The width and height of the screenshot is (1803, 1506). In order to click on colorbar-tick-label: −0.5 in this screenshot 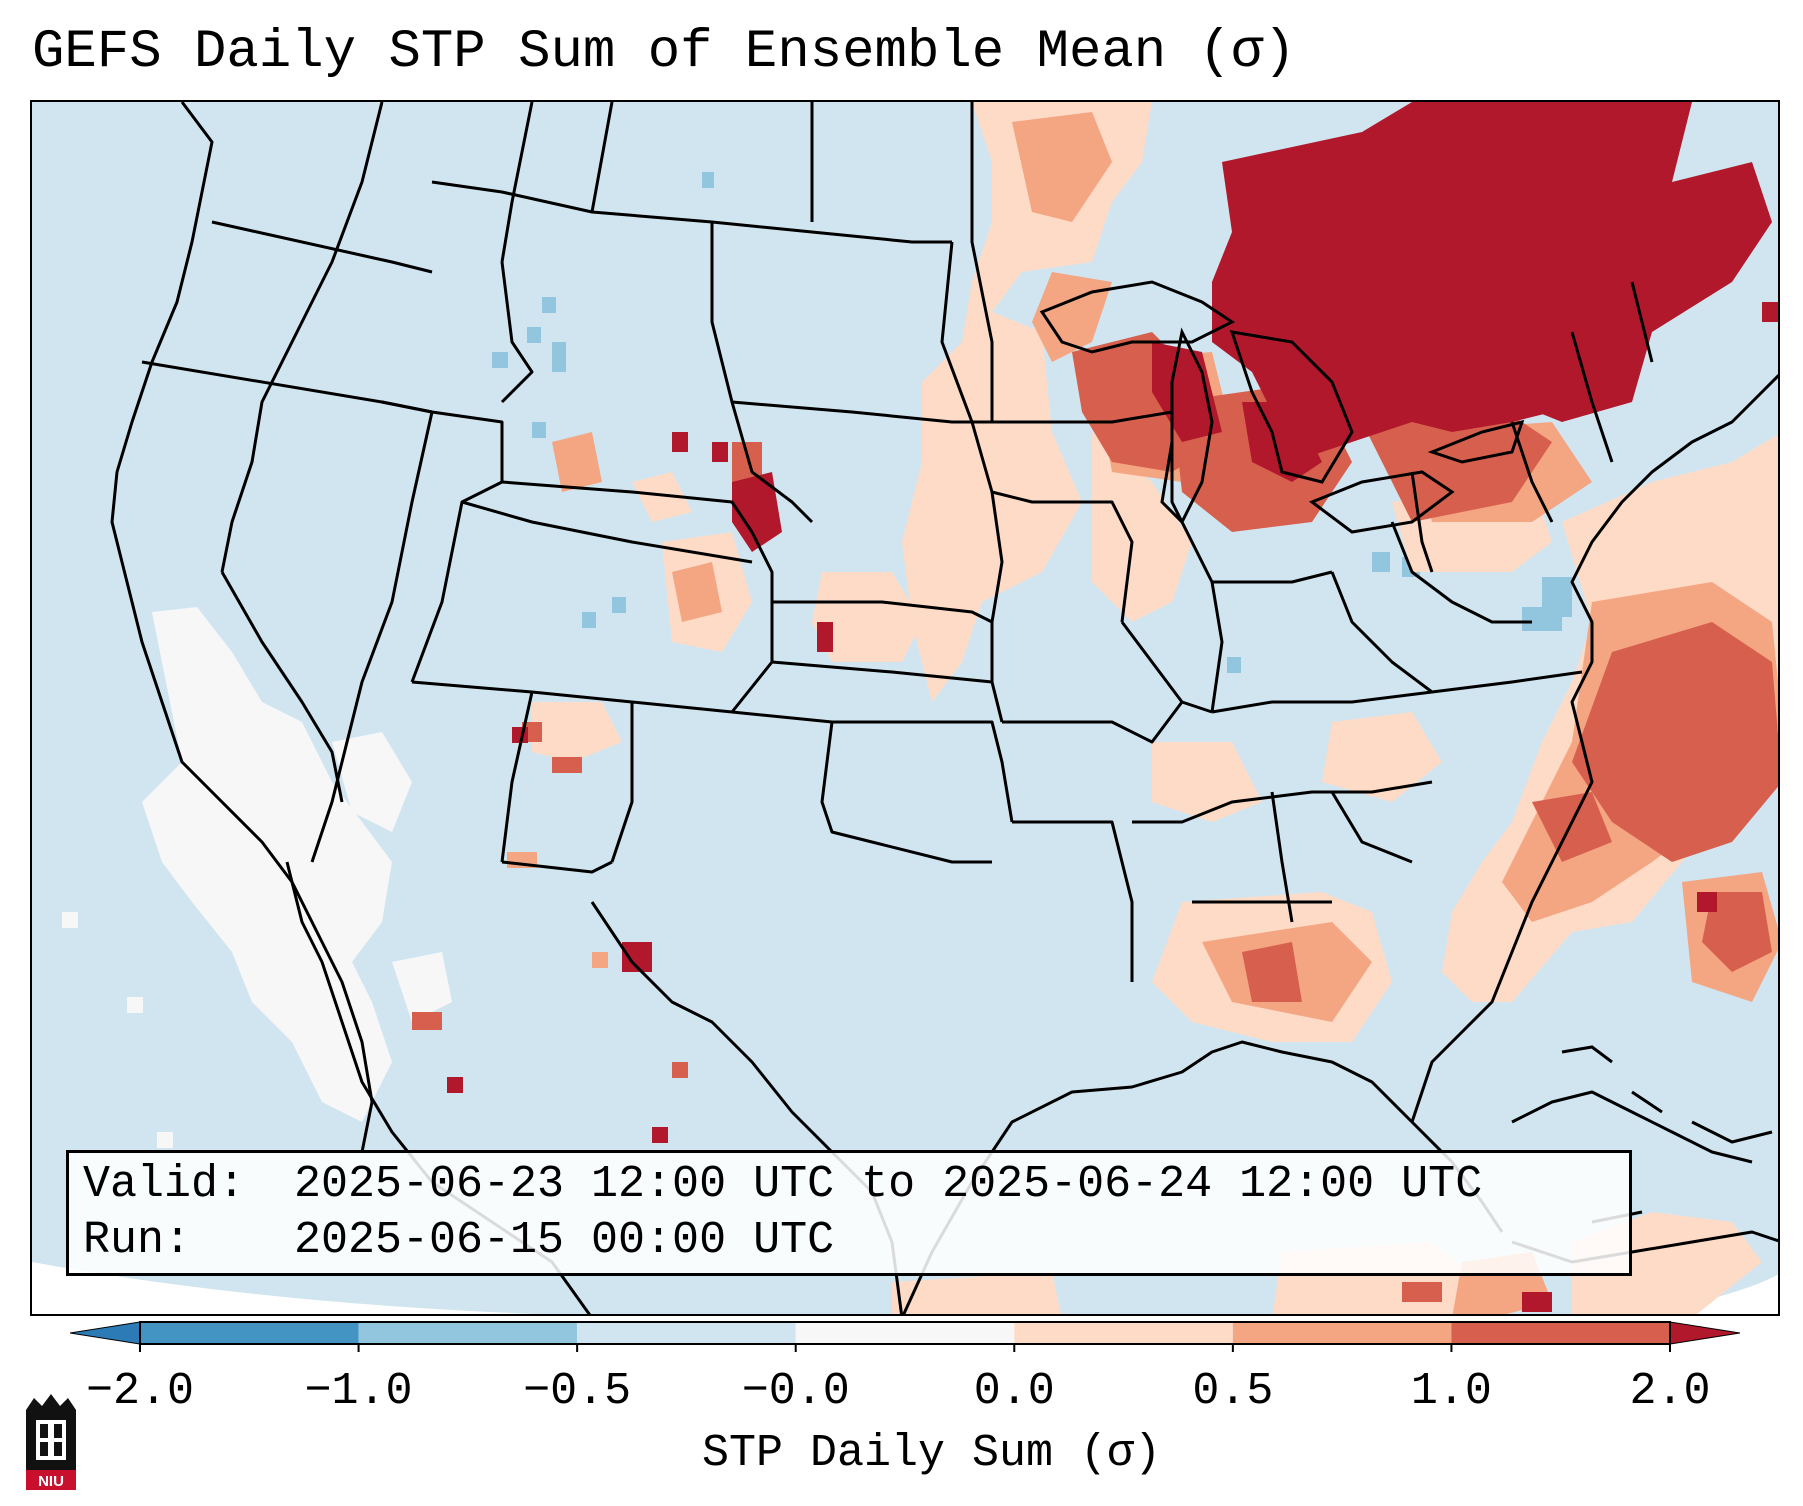, I will do `click(577, 1391)`.